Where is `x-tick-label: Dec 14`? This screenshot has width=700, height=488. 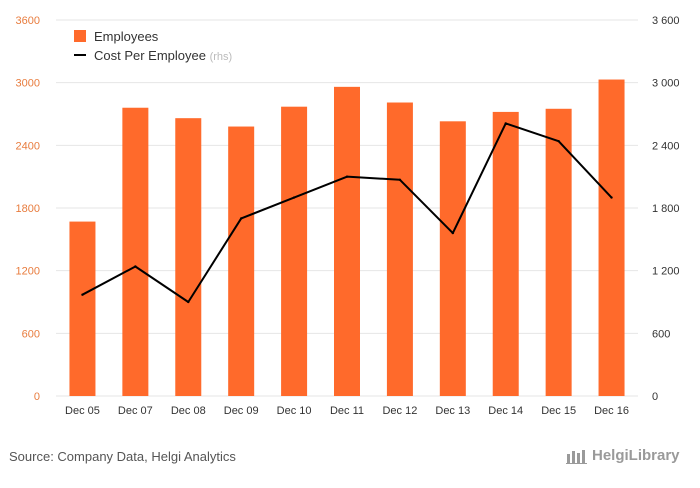 x-tick-label: Dec 14 is located at coordinates (505, 411).